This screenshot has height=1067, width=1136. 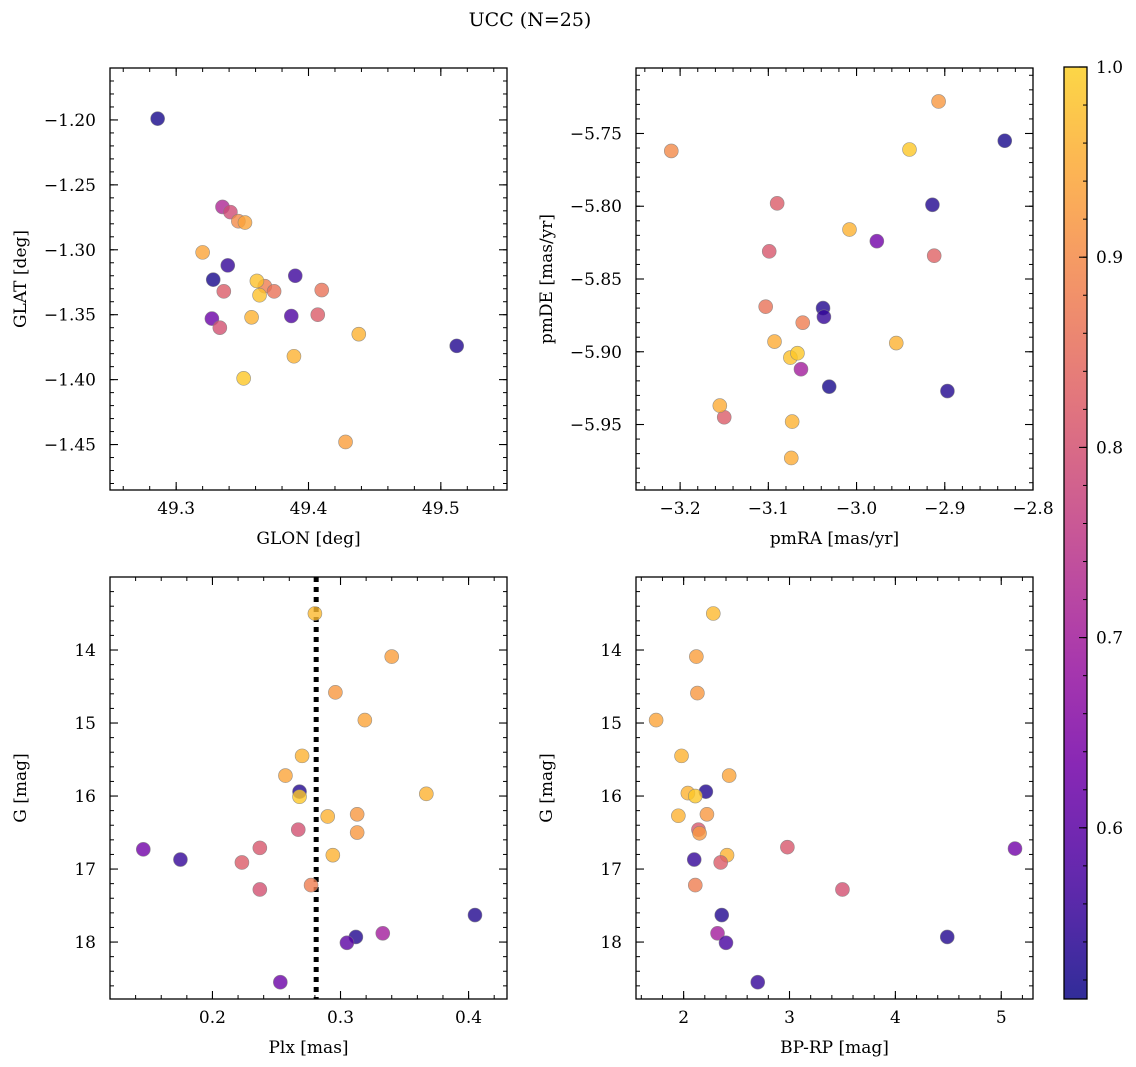 What do you see at coordinates (596, 134) in the screenshot?
I see `y-tick-label: −5.75` at bounding box center [596, 134].